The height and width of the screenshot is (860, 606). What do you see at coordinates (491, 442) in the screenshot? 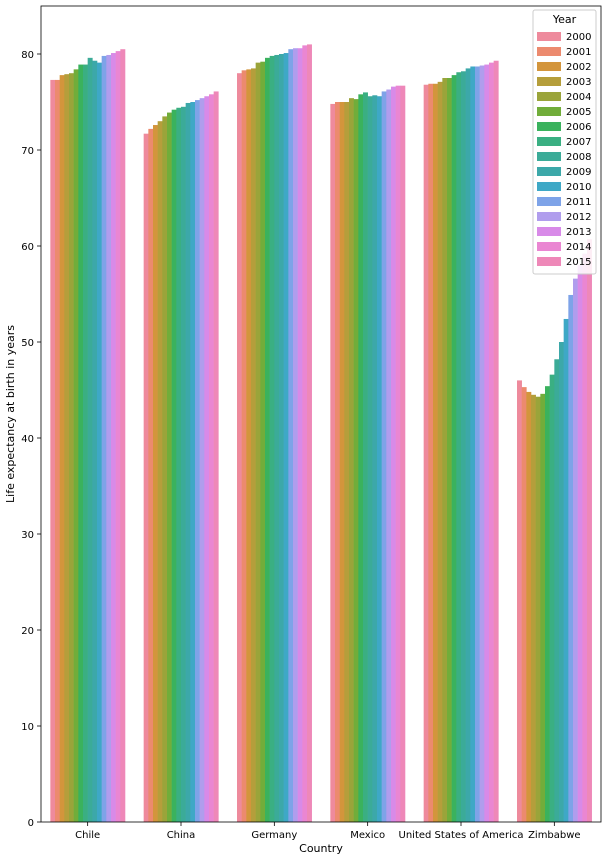
I see `bar-united-states-of-america-2014` at bounding box center [491, 442].